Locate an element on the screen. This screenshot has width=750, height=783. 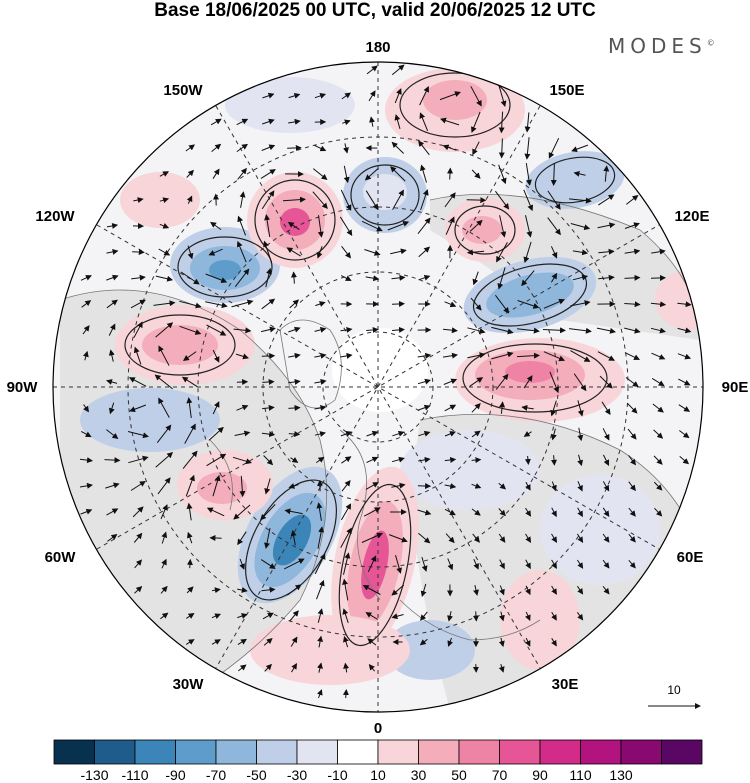
lon-label-150w: 150W is located at coordinates (183, 90).